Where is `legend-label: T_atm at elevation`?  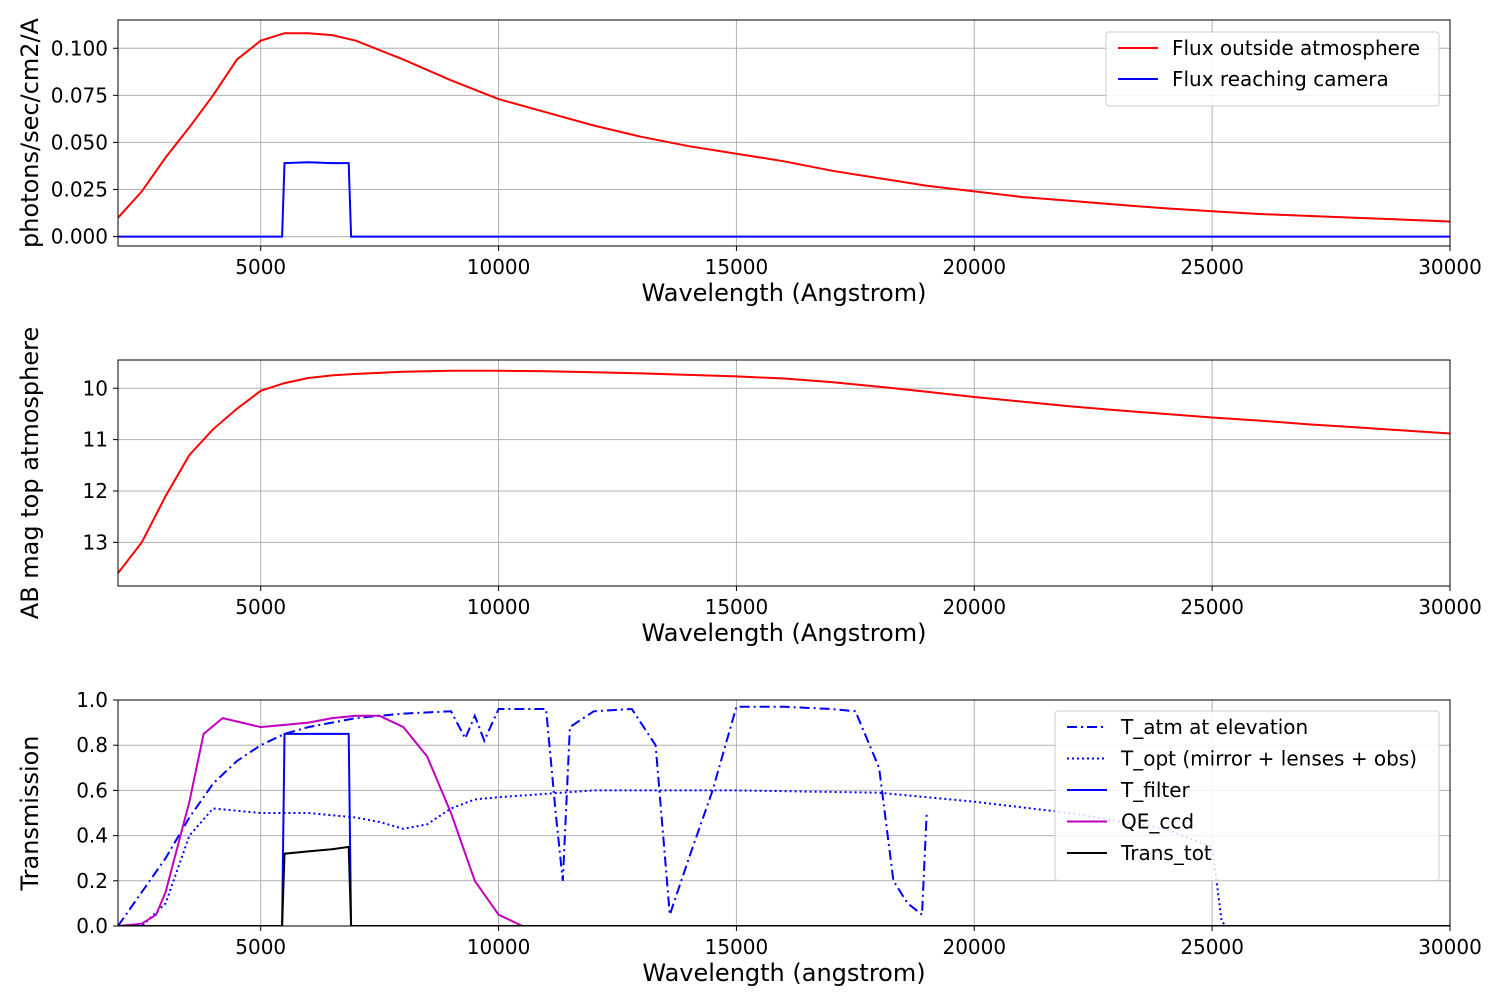
legend-label: T_atm at elevation is located at coordinates (1214, 727).